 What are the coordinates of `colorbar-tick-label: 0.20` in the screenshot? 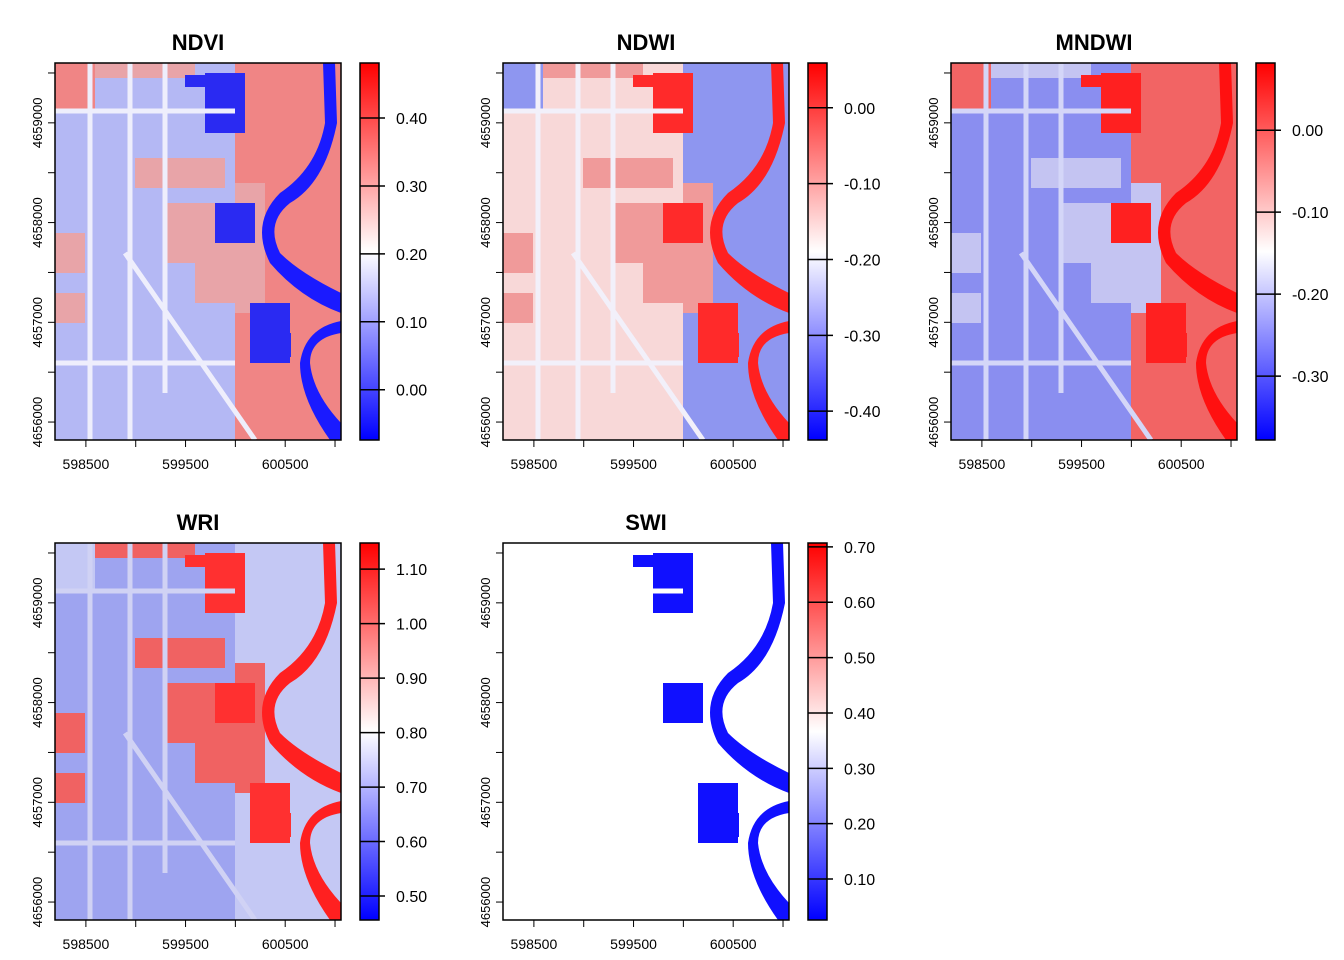 It's located at (859, 825).